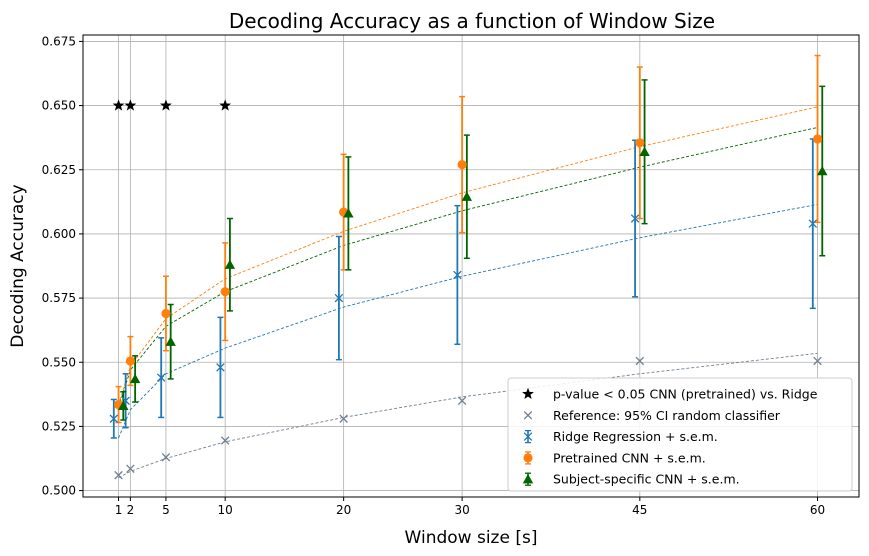 The width and height of the screenshot is (869, 556). I want to click on x-tick-label: 30, so click(461, 510).